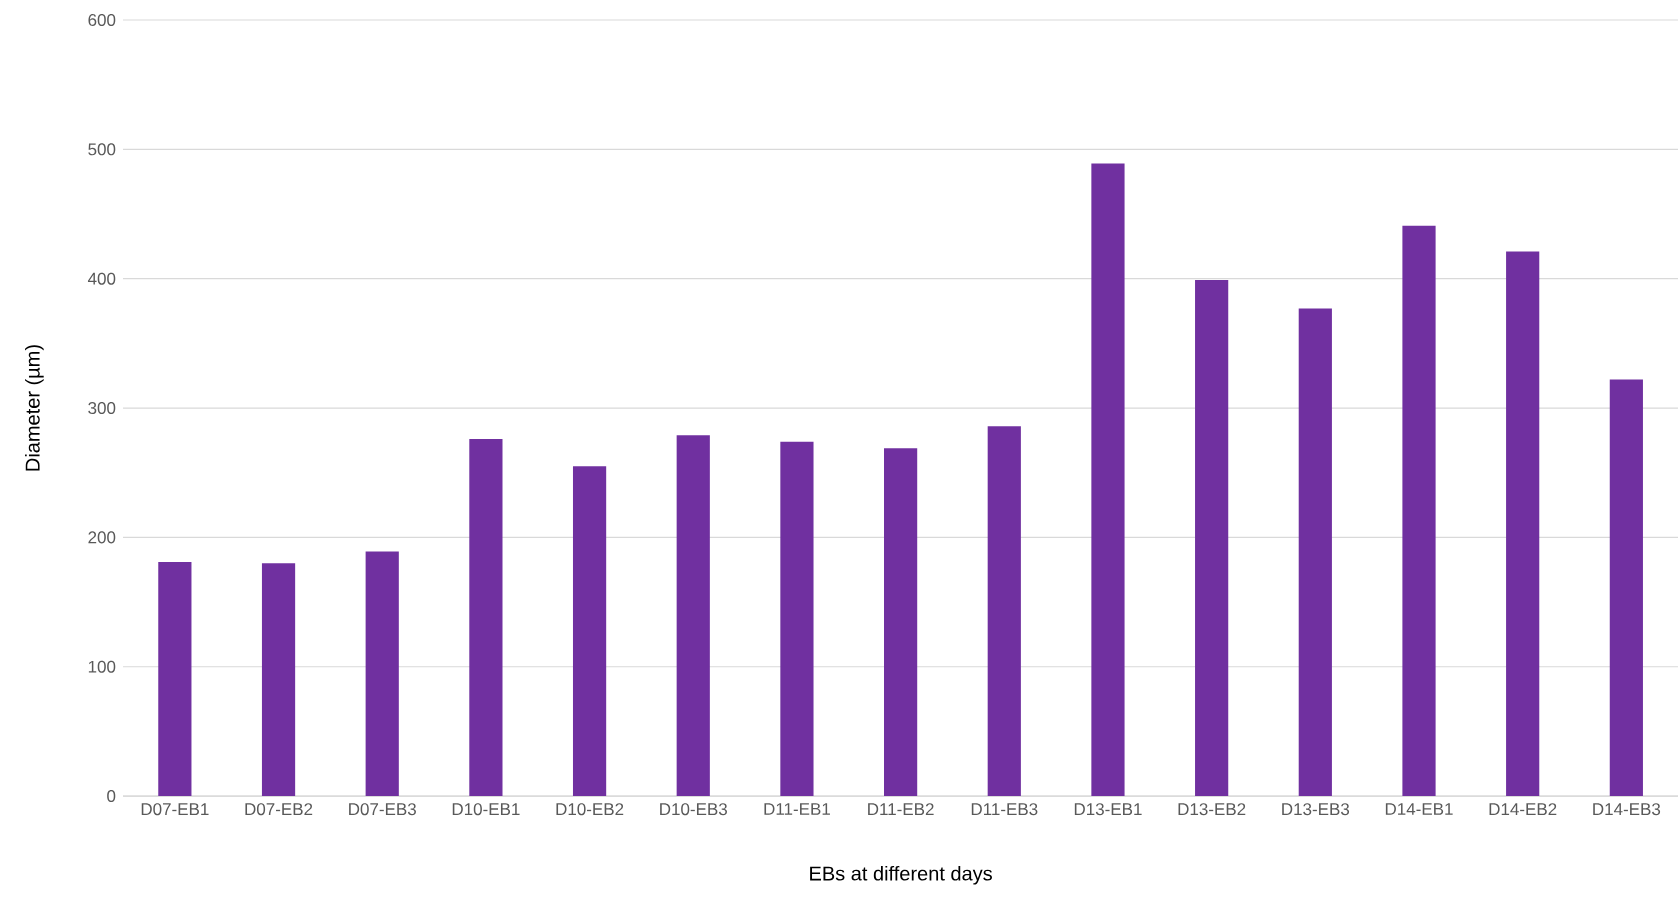 The width and height of the screenshot is (1678, 897). Describe the element at coordinates (797, 809) in the screenshot. I see `x-tick-label: D11-EB1` at that location.